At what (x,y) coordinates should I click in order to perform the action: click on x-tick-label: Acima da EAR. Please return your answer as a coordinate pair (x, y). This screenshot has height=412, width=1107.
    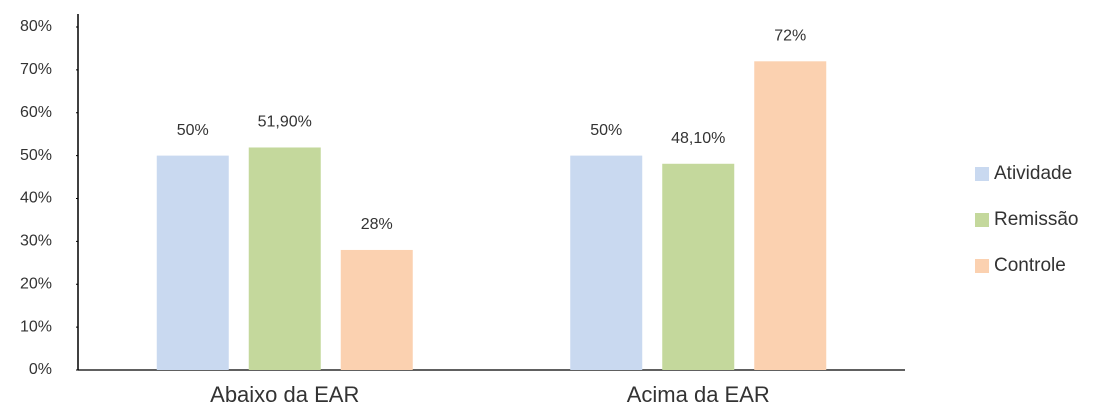
    Looking at the image, I should click on (698, 394).